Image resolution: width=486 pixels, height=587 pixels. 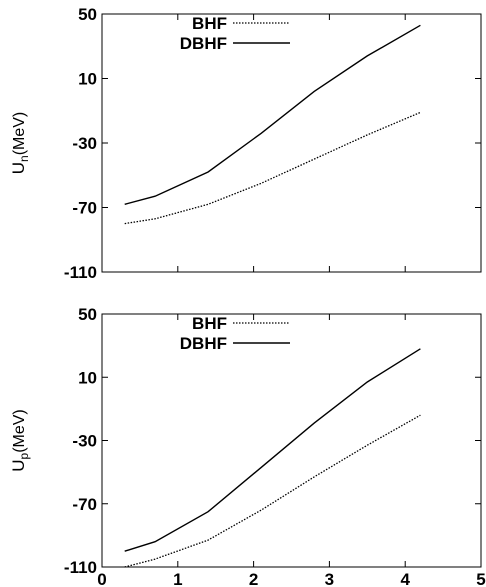 I want to click on y-axis-label: Un(MeV), so click(x=20, y=143).